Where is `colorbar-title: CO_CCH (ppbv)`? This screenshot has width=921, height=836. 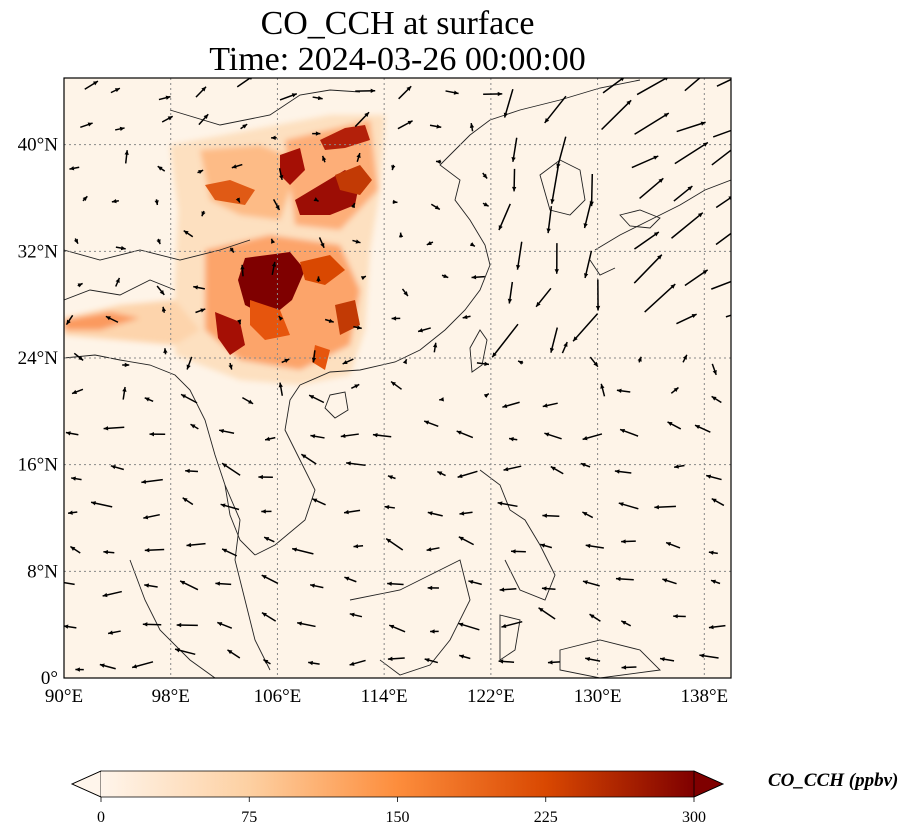
colorbar-title: CO_CCH (ppbv) is located at coordinates (833, 780).